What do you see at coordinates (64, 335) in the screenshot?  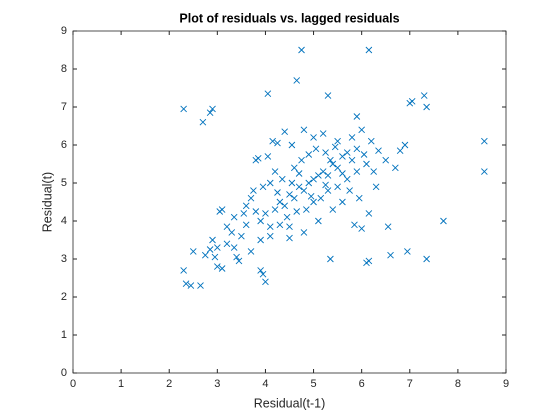 I see `y-tick-label: 1` at bounding box center [64, 335].